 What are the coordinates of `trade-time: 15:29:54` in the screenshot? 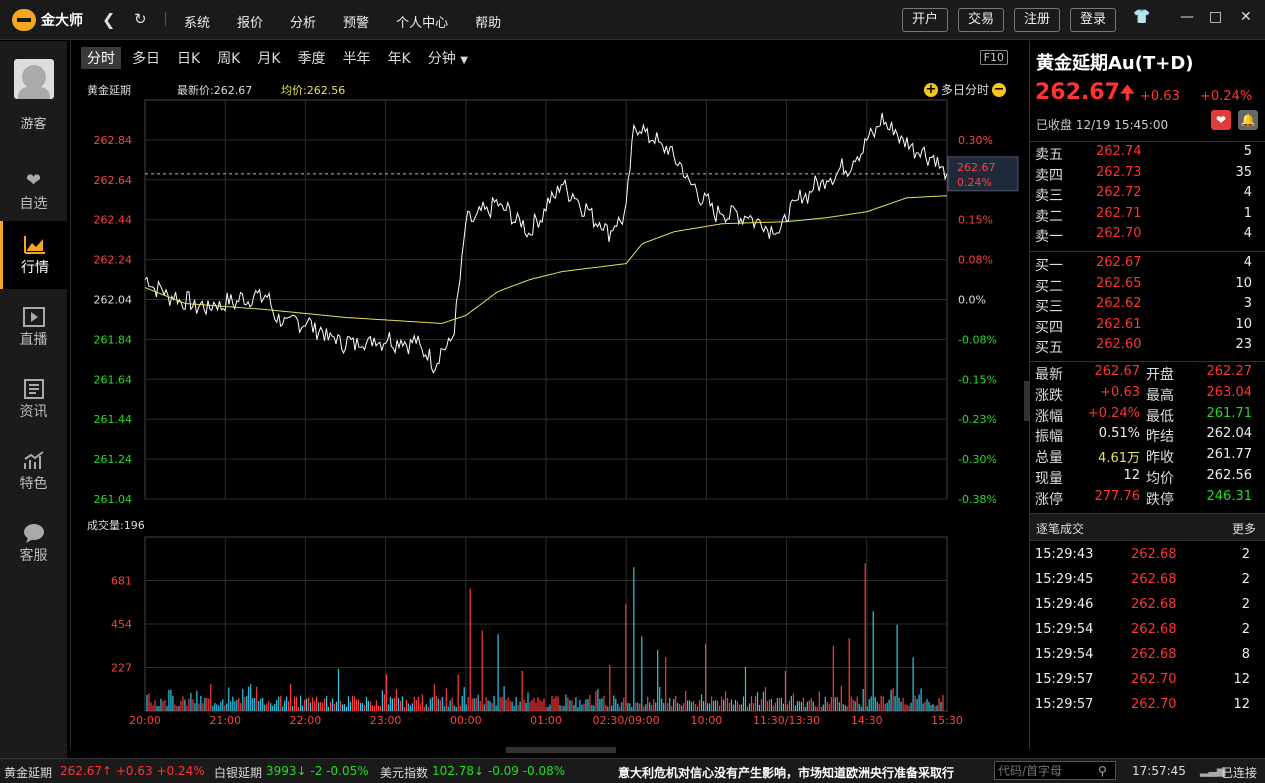 It's located at (1064, 654).